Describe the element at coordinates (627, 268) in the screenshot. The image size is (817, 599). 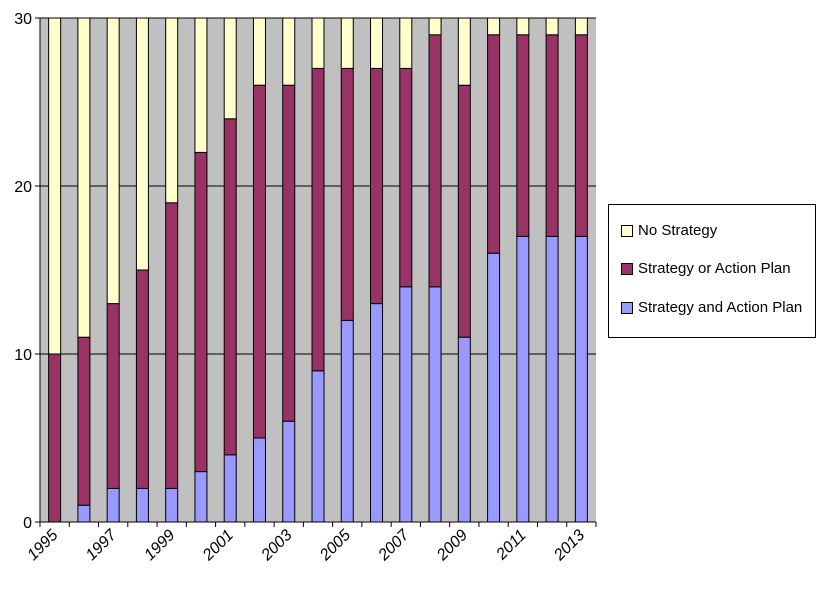
I see `legend-swatch-strategy-or-action-plan` at that location.